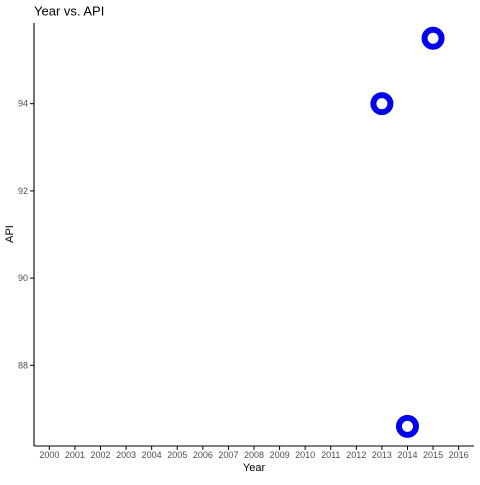 This screenshot has width=480, height=485. Describe the element at coordinates (254, 468) in the screenshot. I see `x-axis-label: Year` at that location.